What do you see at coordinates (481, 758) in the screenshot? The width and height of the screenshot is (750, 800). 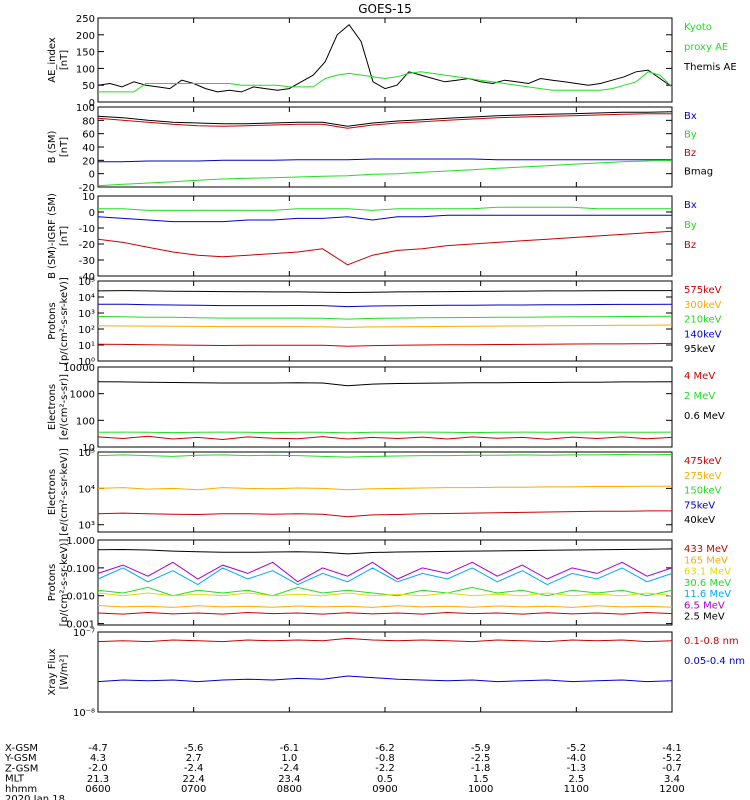 I see `bottom-axis-value: -2.5` at bounding box center [481, 758].